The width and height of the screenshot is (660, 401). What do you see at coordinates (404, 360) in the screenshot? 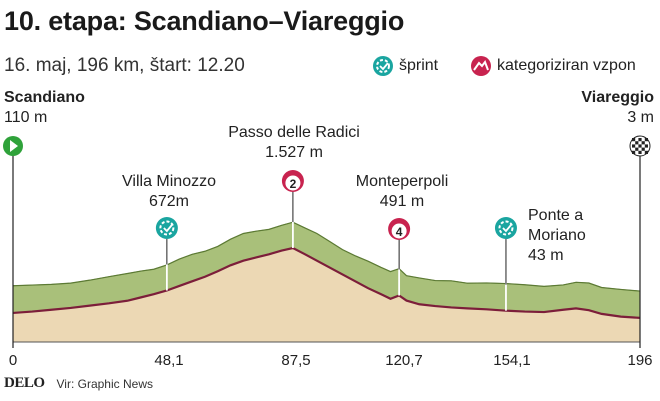
I see `x-tick-120: 120,7` at bounding box center [404, 360].